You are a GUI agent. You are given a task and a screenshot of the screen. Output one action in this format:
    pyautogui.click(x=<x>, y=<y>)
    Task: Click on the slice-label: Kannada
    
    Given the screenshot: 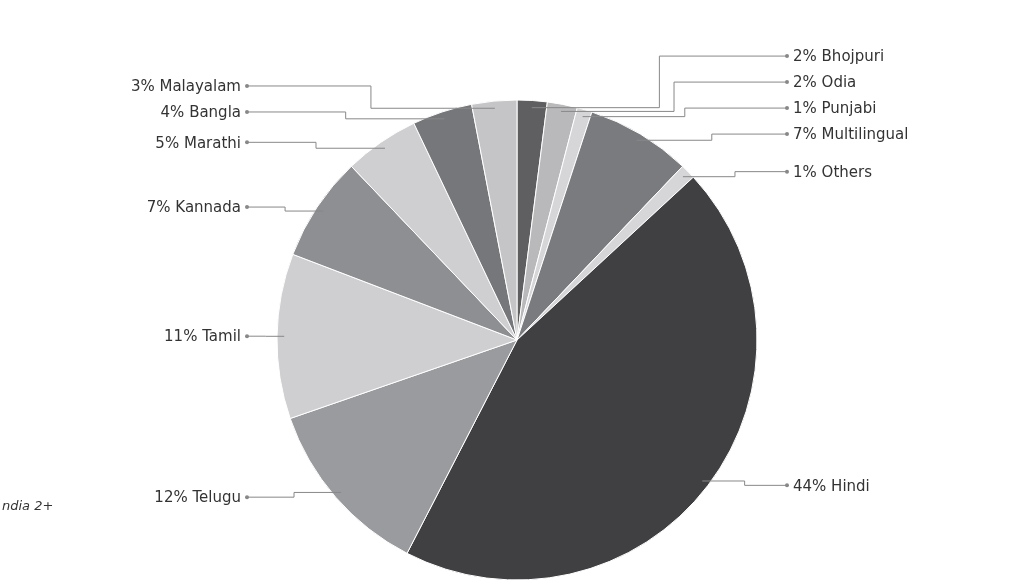 What is the action you would take?
    pyautogui.click(x=208, y=207)
    